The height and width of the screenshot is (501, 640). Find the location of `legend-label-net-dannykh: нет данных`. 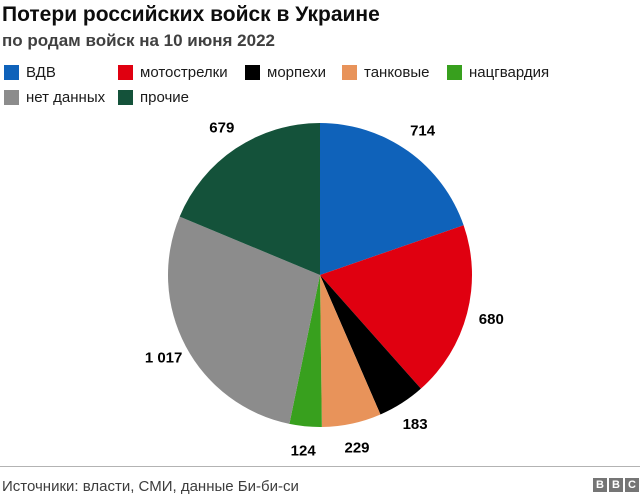

legend-label-net-dannykh: нет данных is located at coordinates (66, 97).